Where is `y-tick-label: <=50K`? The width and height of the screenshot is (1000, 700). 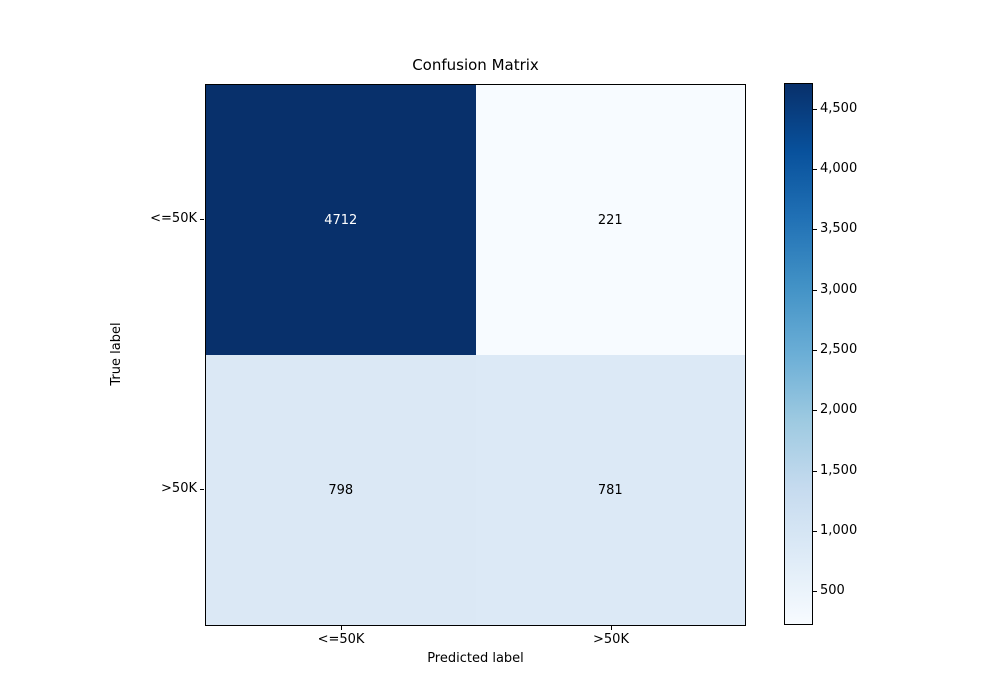 y-tick-label: <=50K is located at coordinates (173, 218).